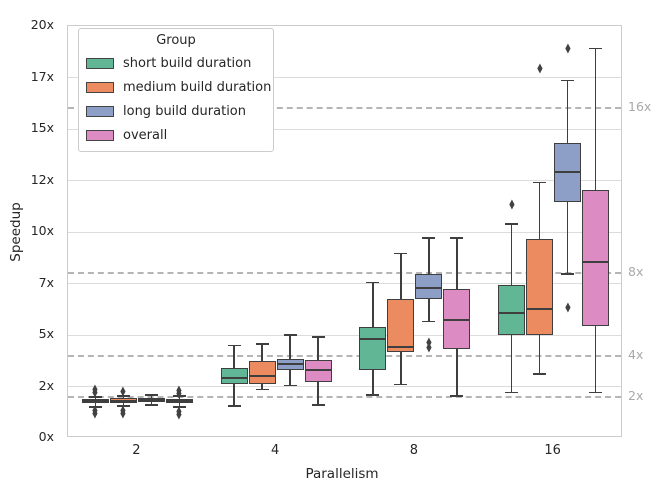 This screenshot has height=498, width=664. I want to click on y-tick-label: 0x, so click(46, 436).